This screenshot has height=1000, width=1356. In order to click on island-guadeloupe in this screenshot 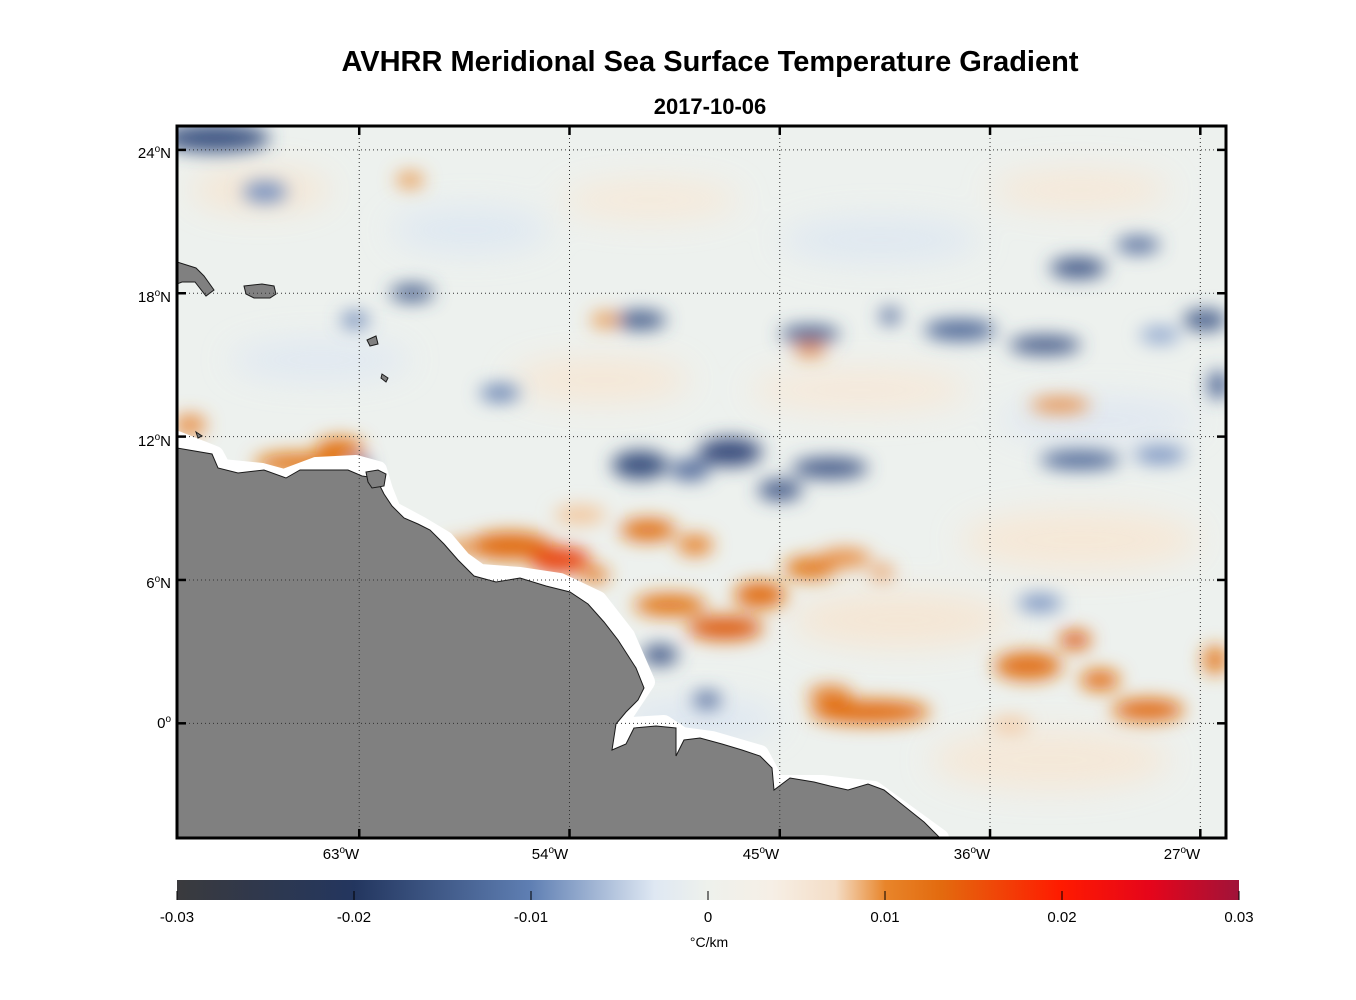, I will do `click(372, 341)`.